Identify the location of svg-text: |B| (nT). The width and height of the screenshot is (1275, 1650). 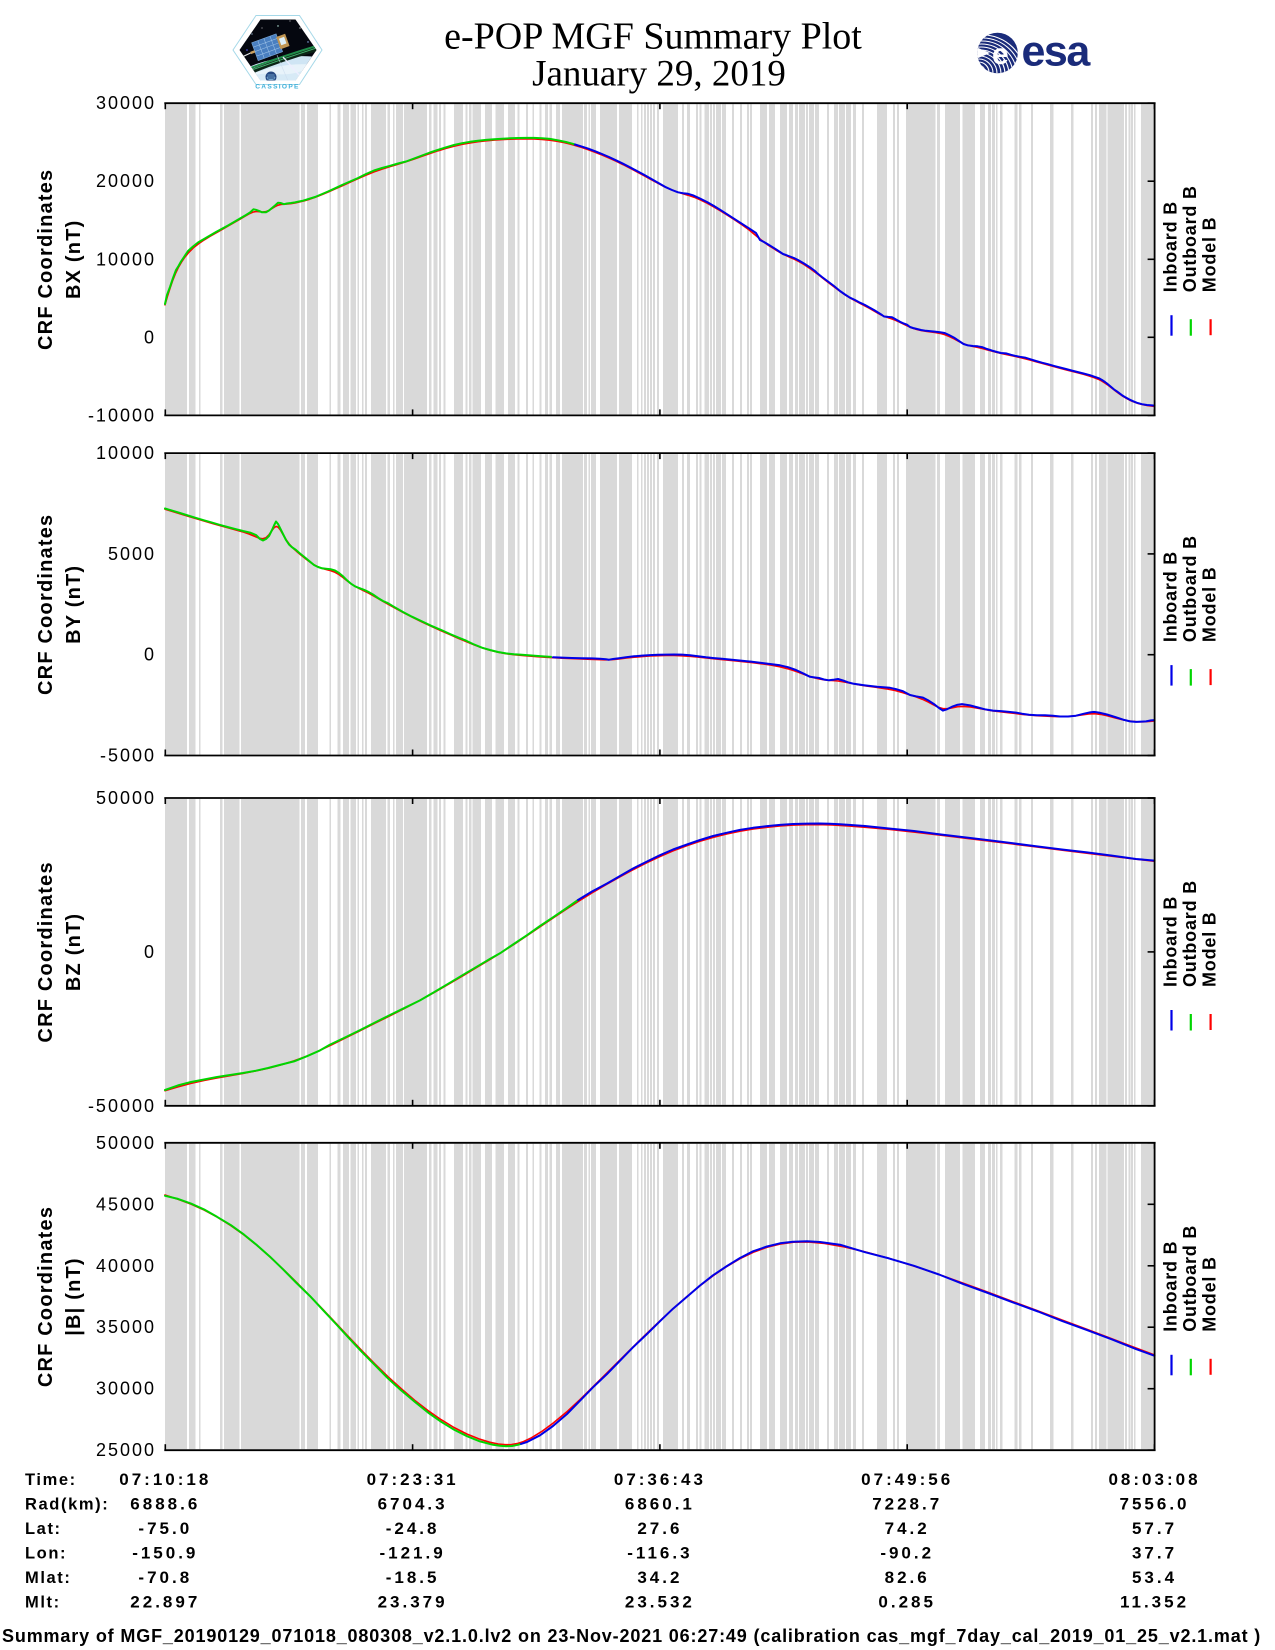
(74, 1296).